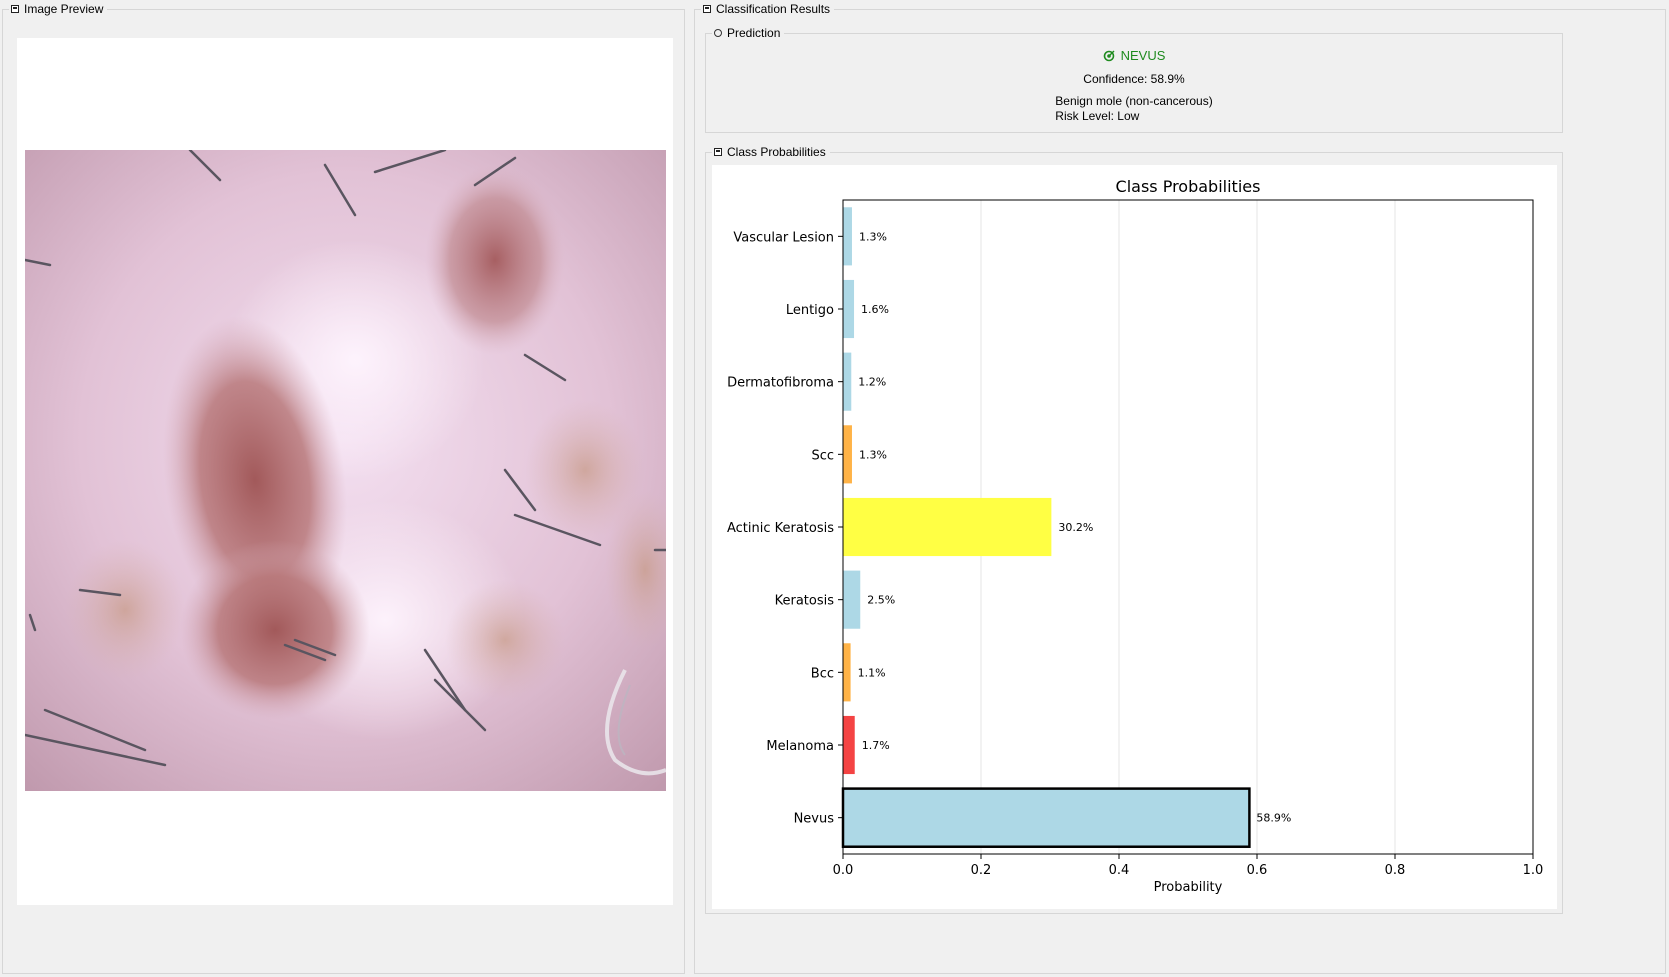 This screenshot has height=977, width=1669. What do you see at coordinates (872, 672) in the screenshot?
I see `bar-value-label: 1.1%` at bounding box center [872, 672].